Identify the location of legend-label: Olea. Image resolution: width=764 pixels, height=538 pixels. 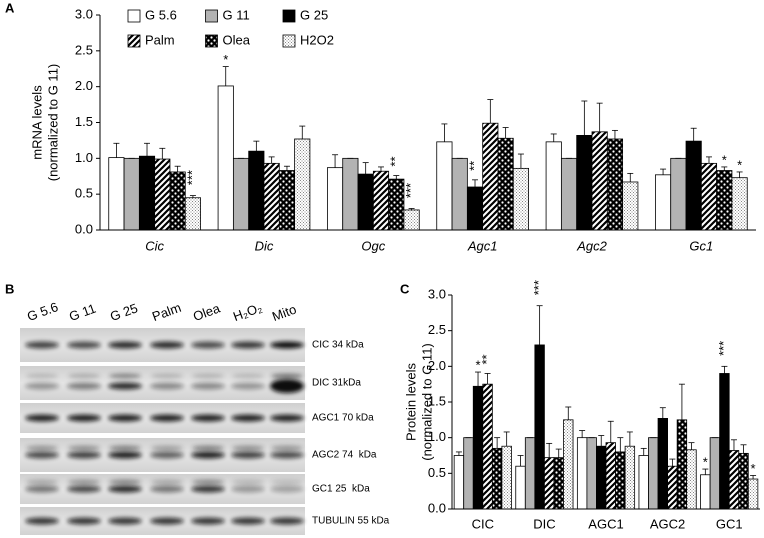
(237, 39).